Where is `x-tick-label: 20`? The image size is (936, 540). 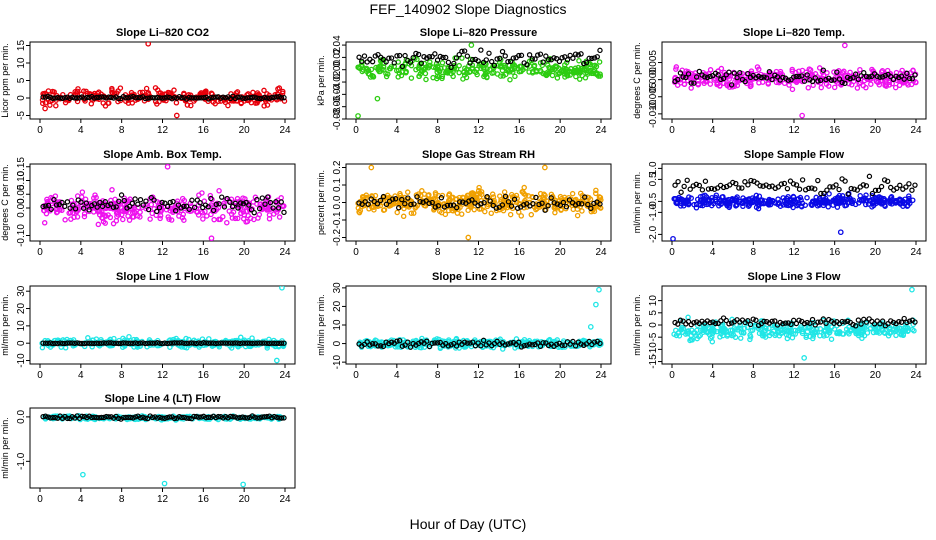 x-tick-label: 20 is located at coordinates (876, 252).